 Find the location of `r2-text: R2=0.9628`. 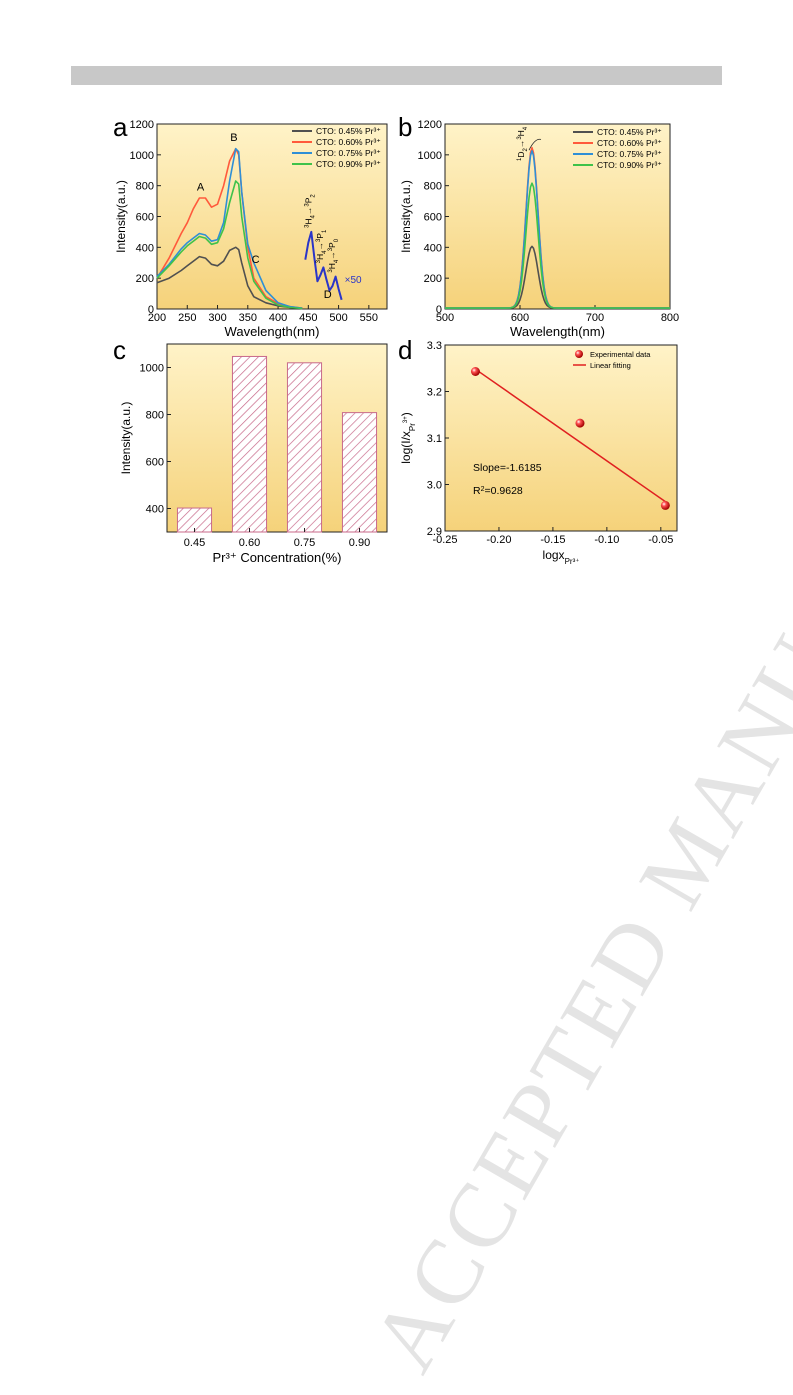

r2-text: R2=0.9628 is located at coordinates (498, 491).